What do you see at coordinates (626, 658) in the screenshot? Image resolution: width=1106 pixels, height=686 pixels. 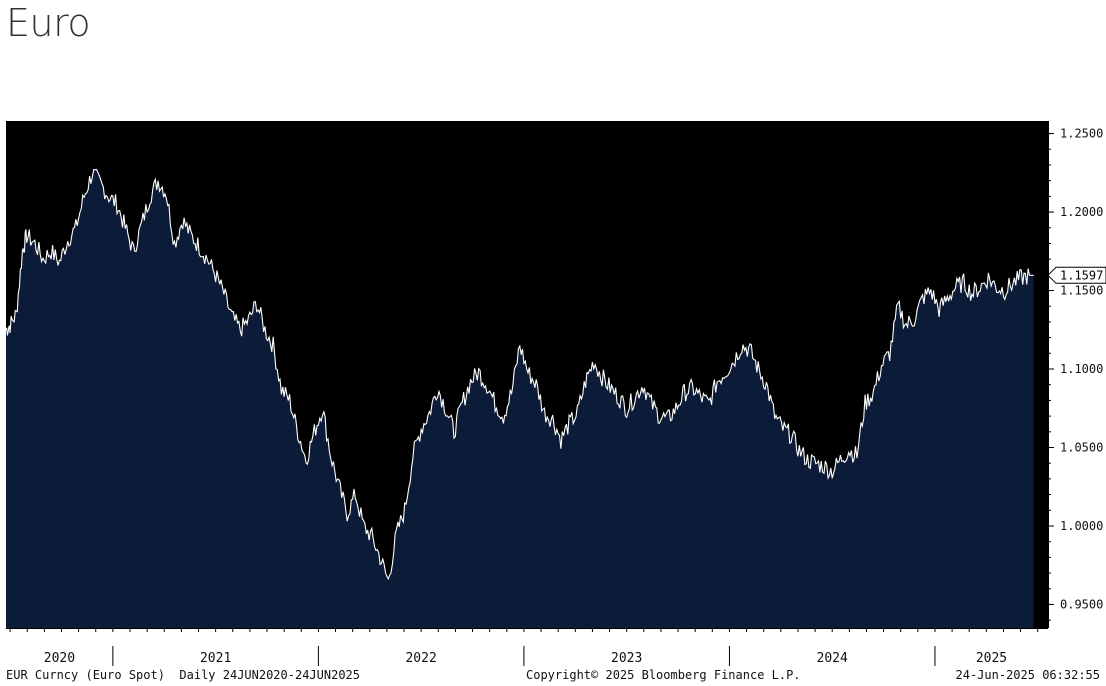 I see `x-tick-label: 2023` at bounding box center [626, 658].